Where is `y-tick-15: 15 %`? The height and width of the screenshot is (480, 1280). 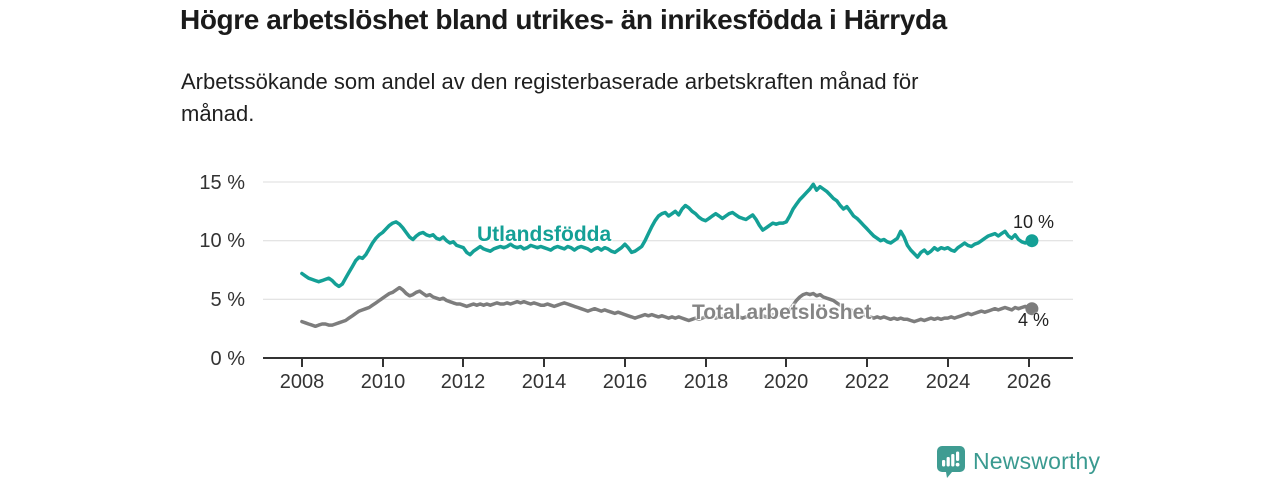 y-tick-15: 15 % is located at coordinates (222, 183).